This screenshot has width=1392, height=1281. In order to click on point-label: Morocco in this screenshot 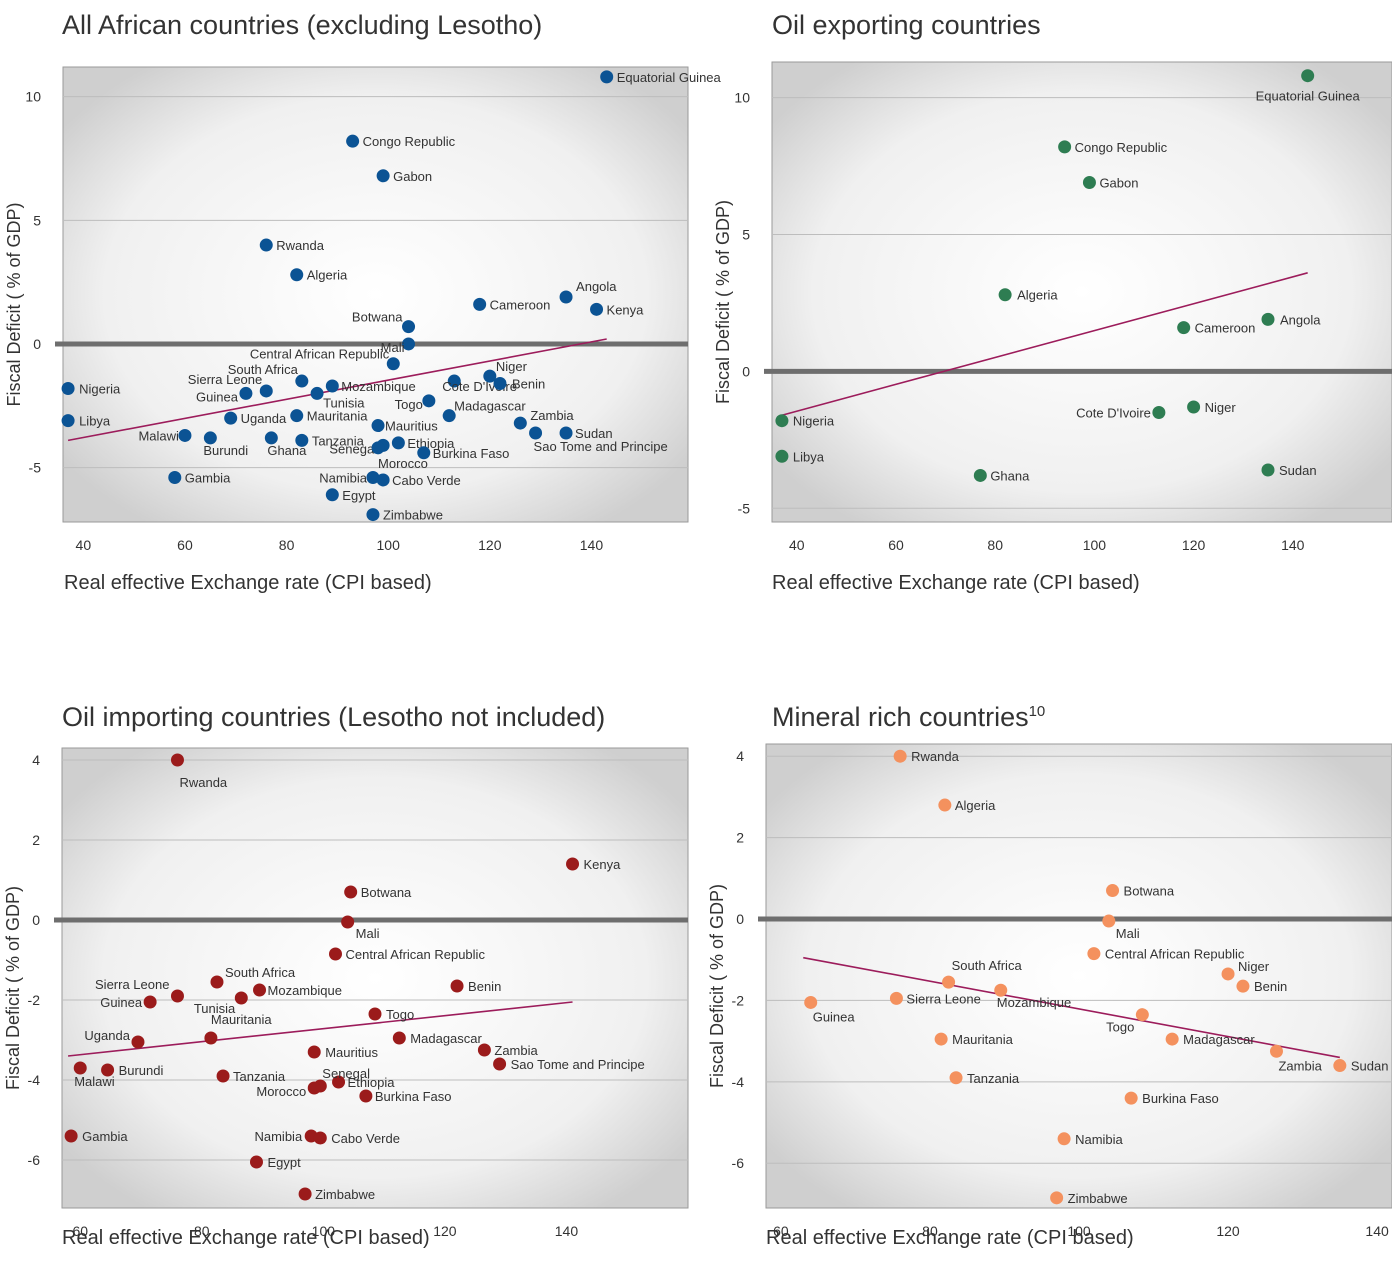, I will do `click(403, 463)`.